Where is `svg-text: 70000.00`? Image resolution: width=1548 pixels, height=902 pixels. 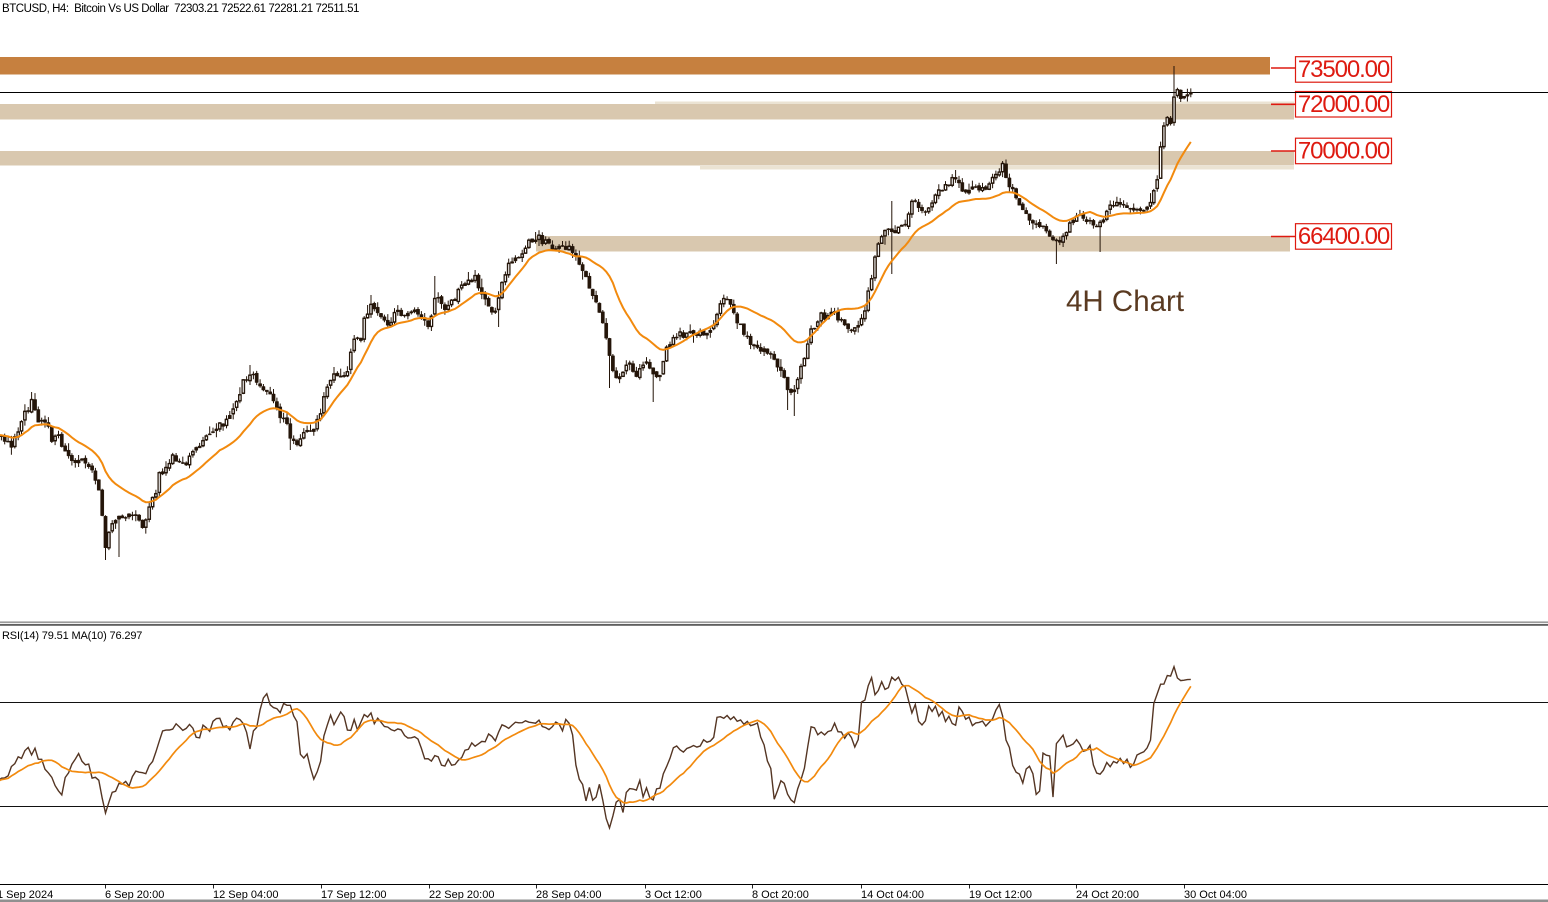
svg-text: 70000.00 is located at coordinates (1344, 151).